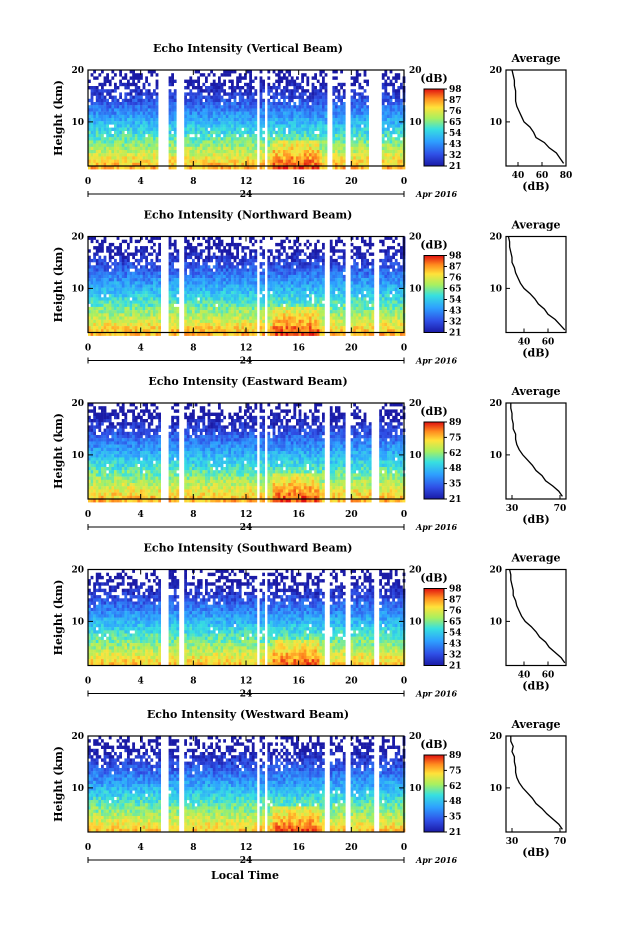 This screenshot has width=618, height=929. I want to click on panel-title: Echo Intensity (Eastward Beam), so click(247, 381).